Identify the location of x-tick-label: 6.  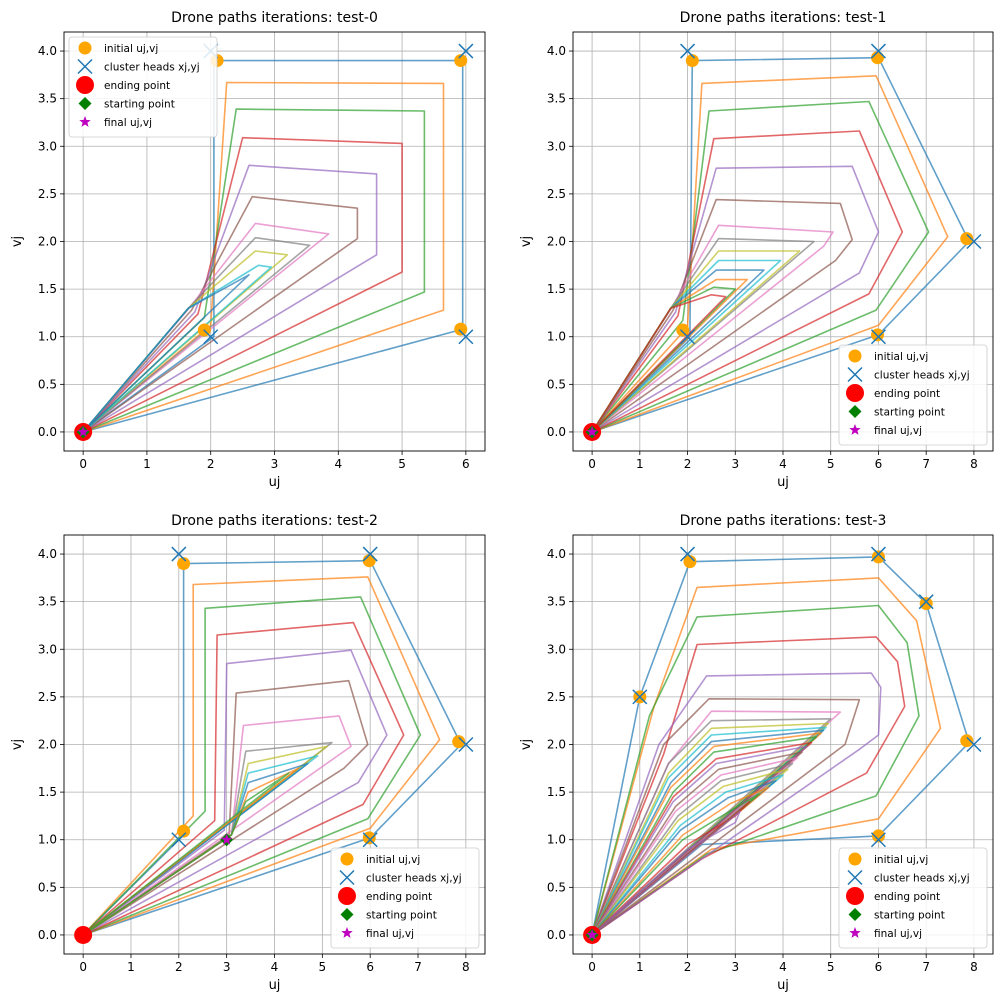
(466, 464).